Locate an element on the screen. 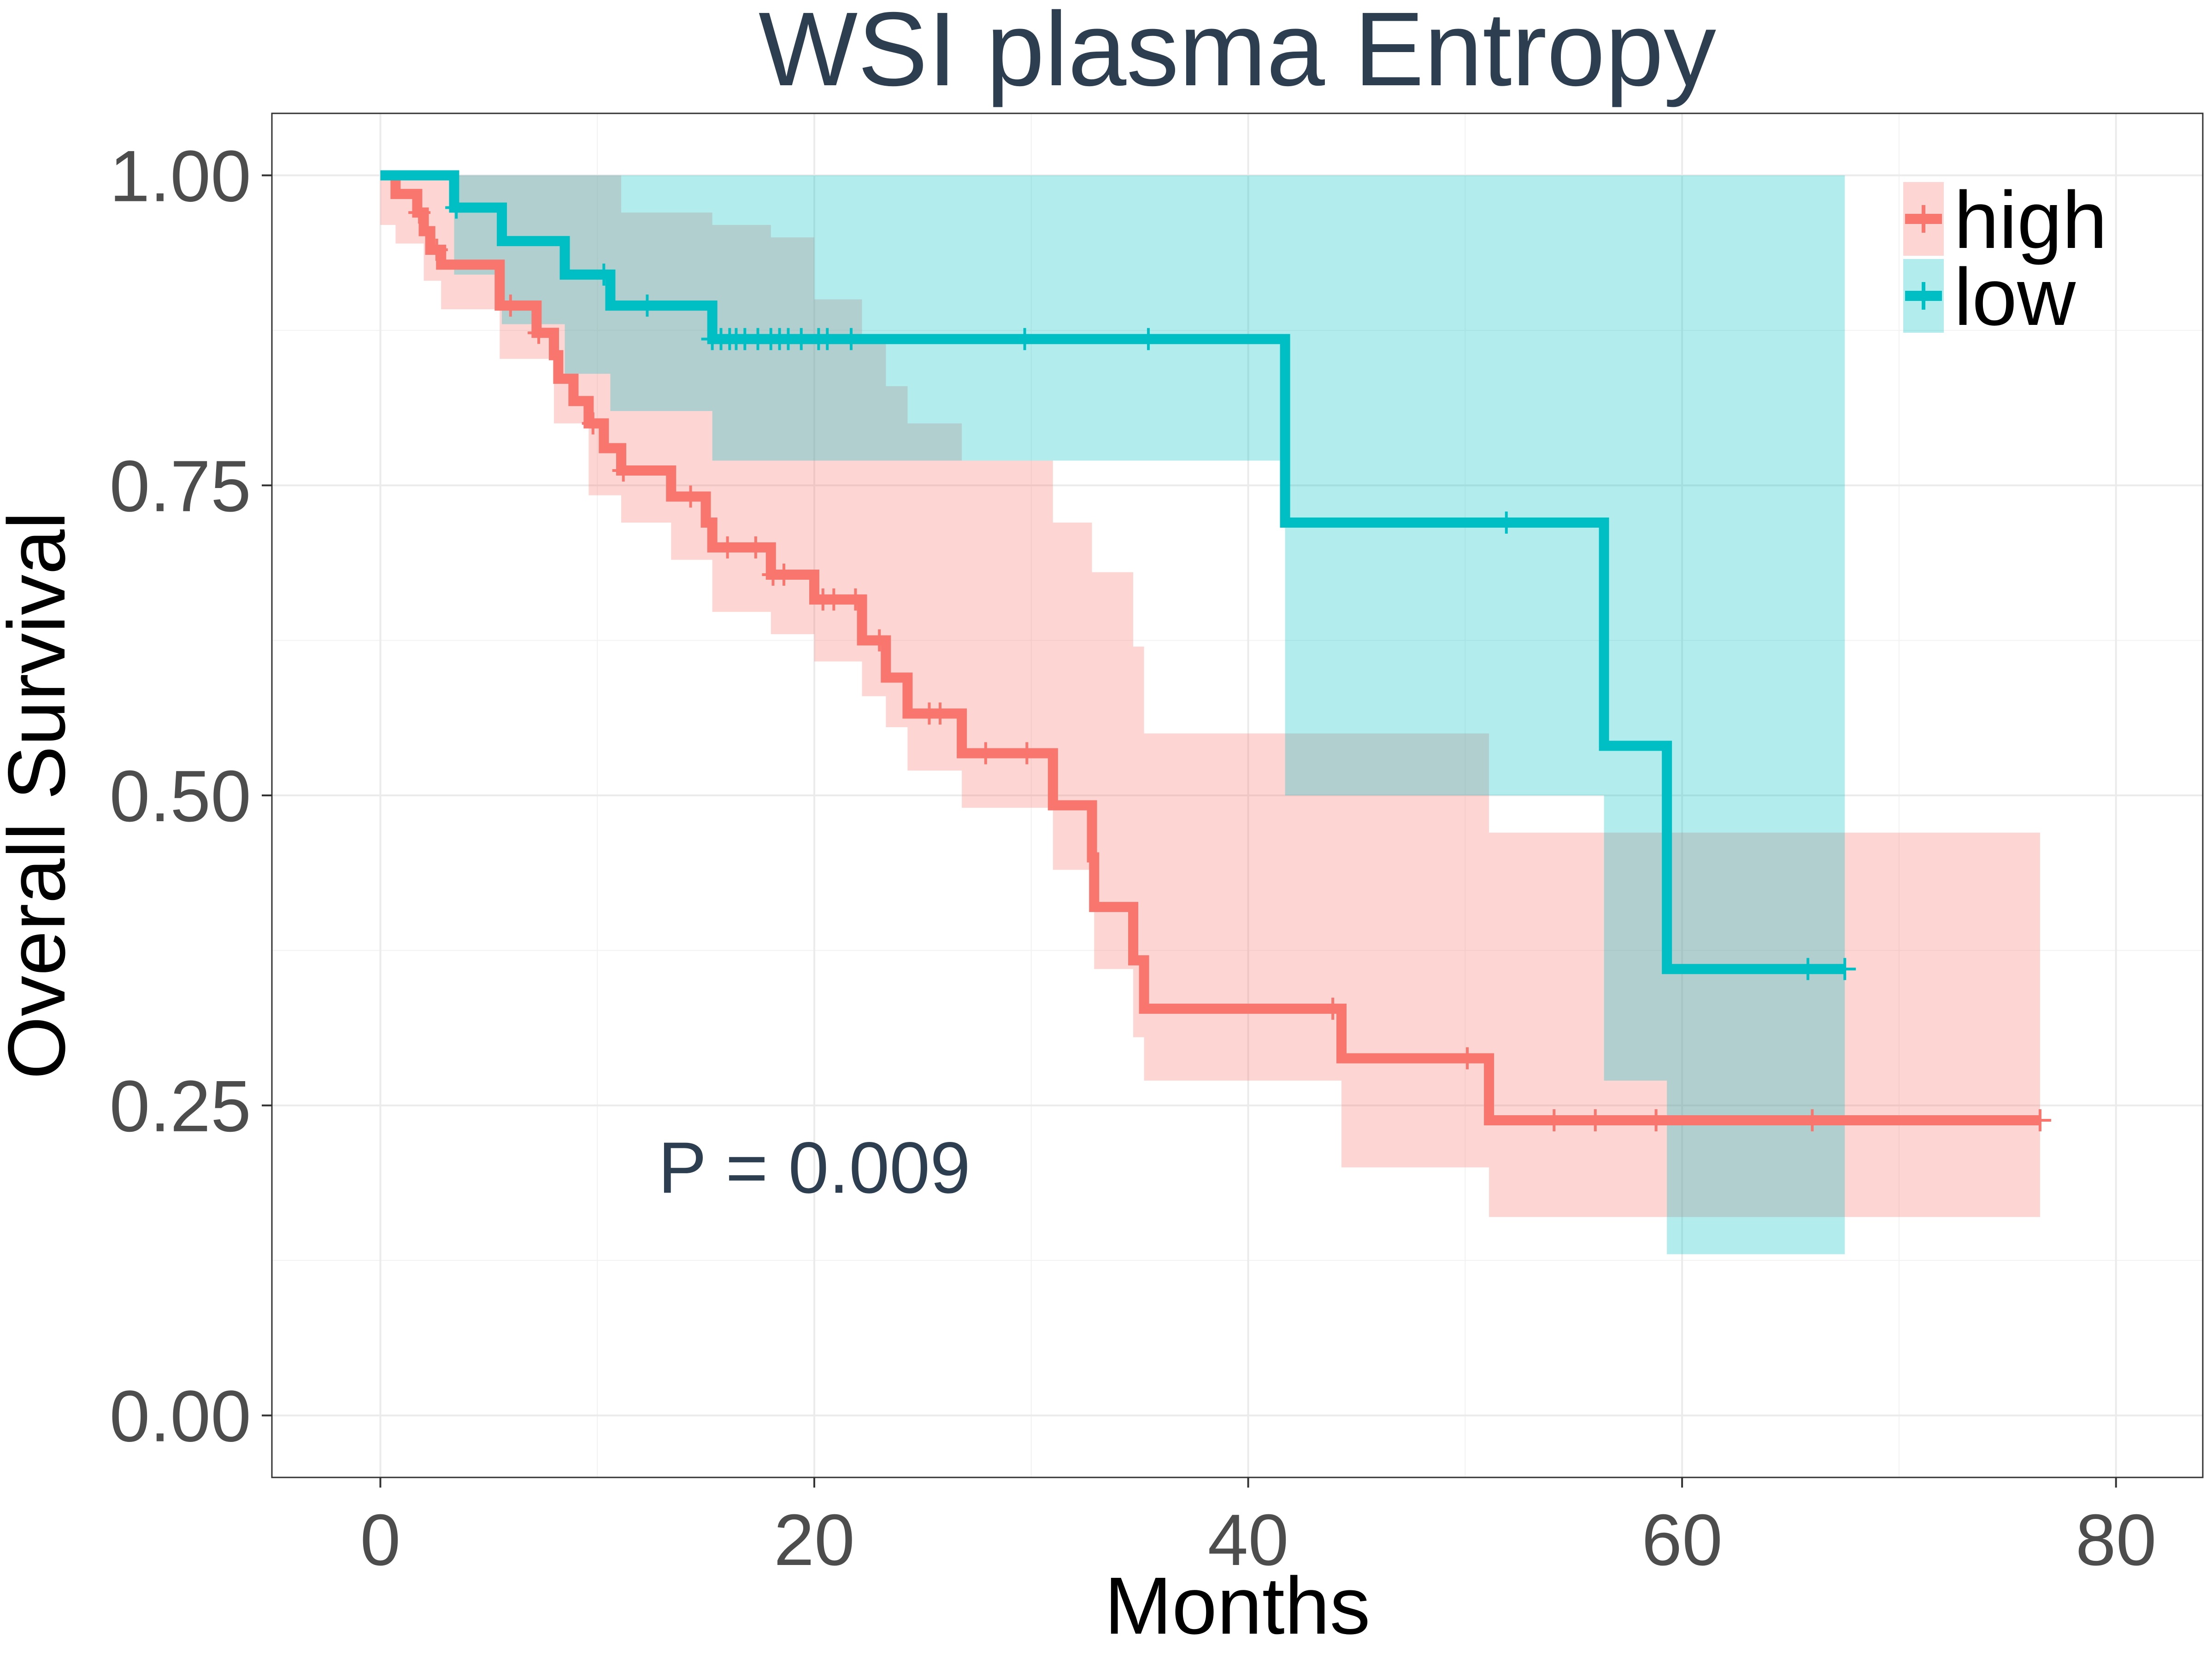  y-axis-title: Overall Survival is located at coordinates (41, 795).